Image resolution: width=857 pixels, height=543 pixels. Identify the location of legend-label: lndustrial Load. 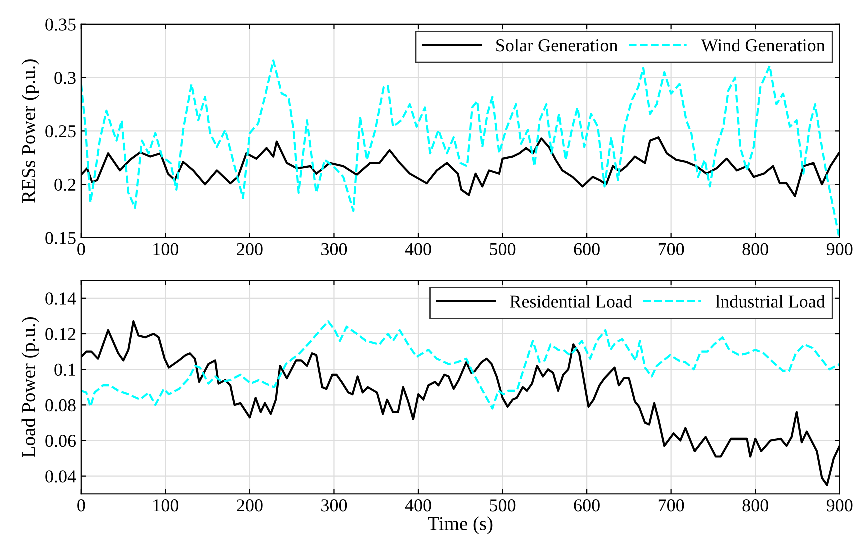
(771, 301).